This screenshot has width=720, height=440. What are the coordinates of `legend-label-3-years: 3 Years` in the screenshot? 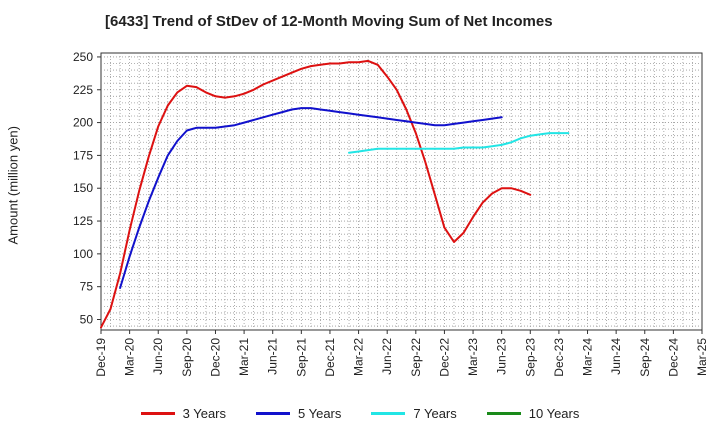 It's located at (204, 413).